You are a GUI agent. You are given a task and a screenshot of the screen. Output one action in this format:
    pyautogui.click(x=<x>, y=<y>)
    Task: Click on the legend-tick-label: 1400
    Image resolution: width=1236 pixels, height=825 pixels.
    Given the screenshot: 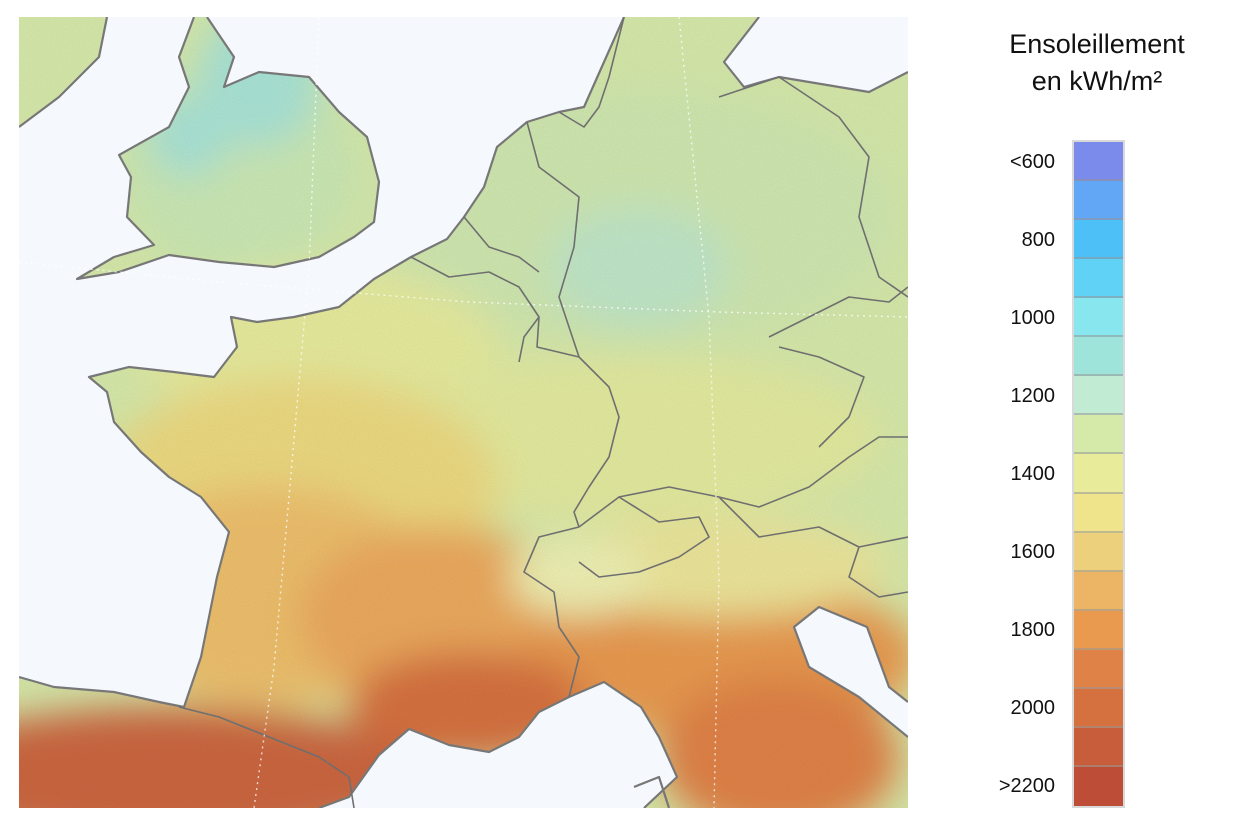 What is the action you would take?
    pyautogui.click(x=1033, y=474)
    